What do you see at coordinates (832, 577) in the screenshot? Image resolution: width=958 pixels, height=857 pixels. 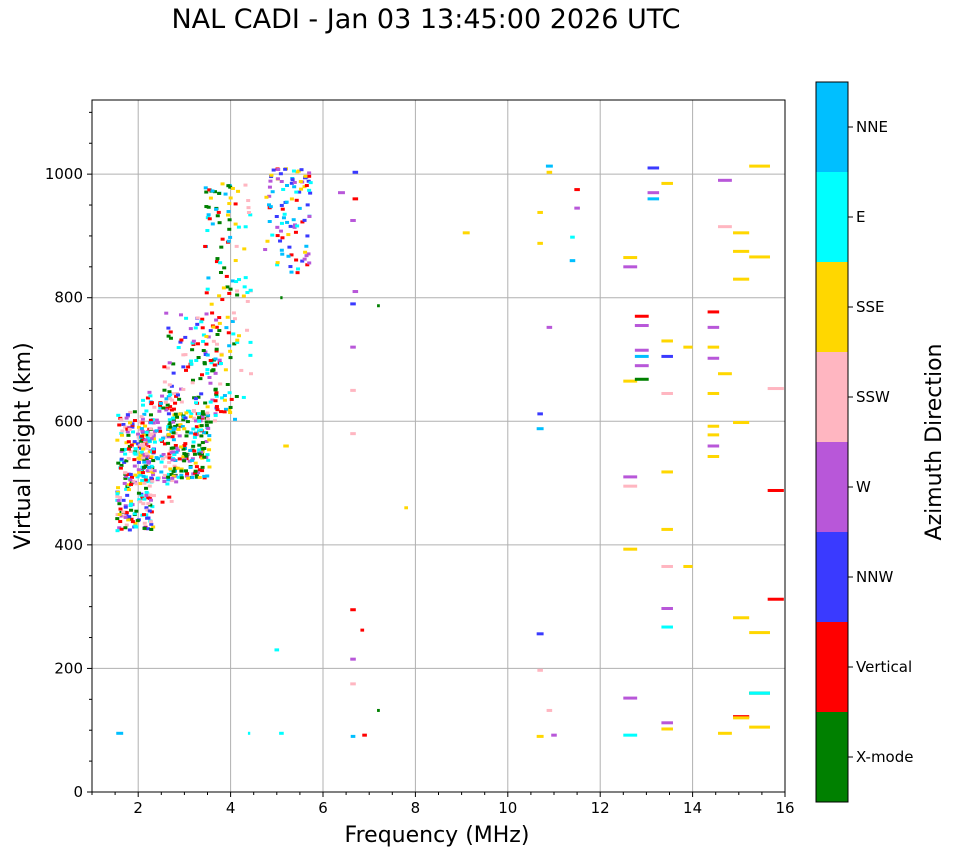 I see `colorbar-segment-nnw` at bounding box center [832, 577].